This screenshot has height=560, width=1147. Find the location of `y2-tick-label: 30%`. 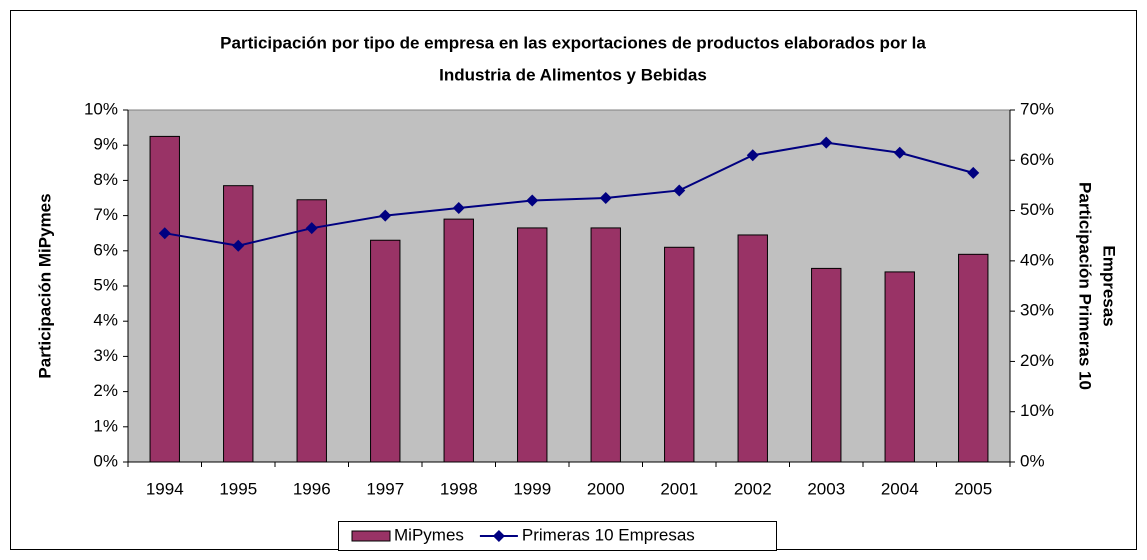

y2-tick-label: 30% is located at coordinates (1037, 310).